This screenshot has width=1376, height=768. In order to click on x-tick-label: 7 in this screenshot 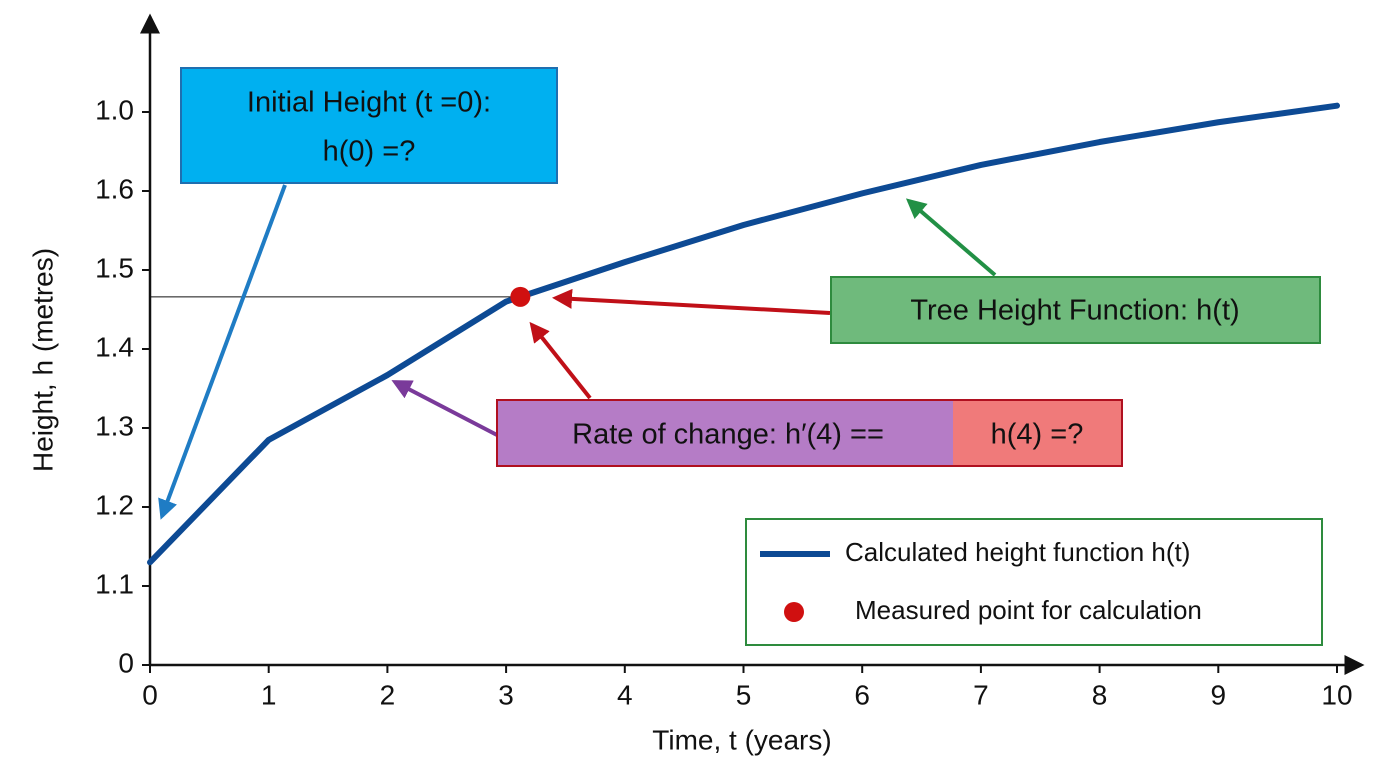, I will do `click(981, 694)`.